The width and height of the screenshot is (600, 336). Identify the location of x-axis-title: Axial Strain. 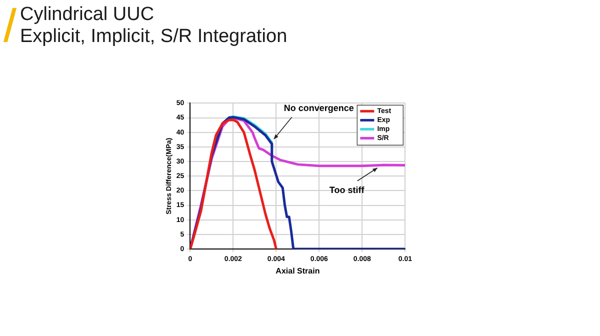
(298, 271).